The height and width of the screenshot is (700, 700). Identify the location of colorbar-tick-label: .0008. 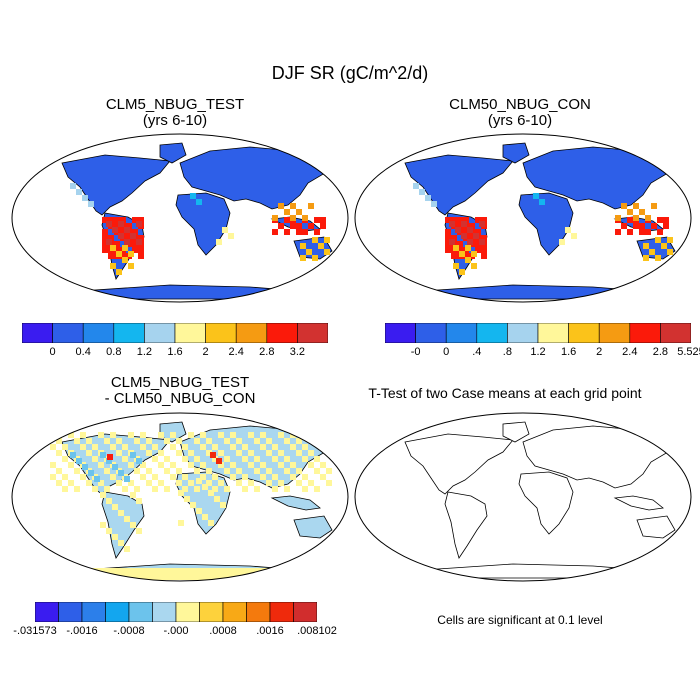
(223, 631).